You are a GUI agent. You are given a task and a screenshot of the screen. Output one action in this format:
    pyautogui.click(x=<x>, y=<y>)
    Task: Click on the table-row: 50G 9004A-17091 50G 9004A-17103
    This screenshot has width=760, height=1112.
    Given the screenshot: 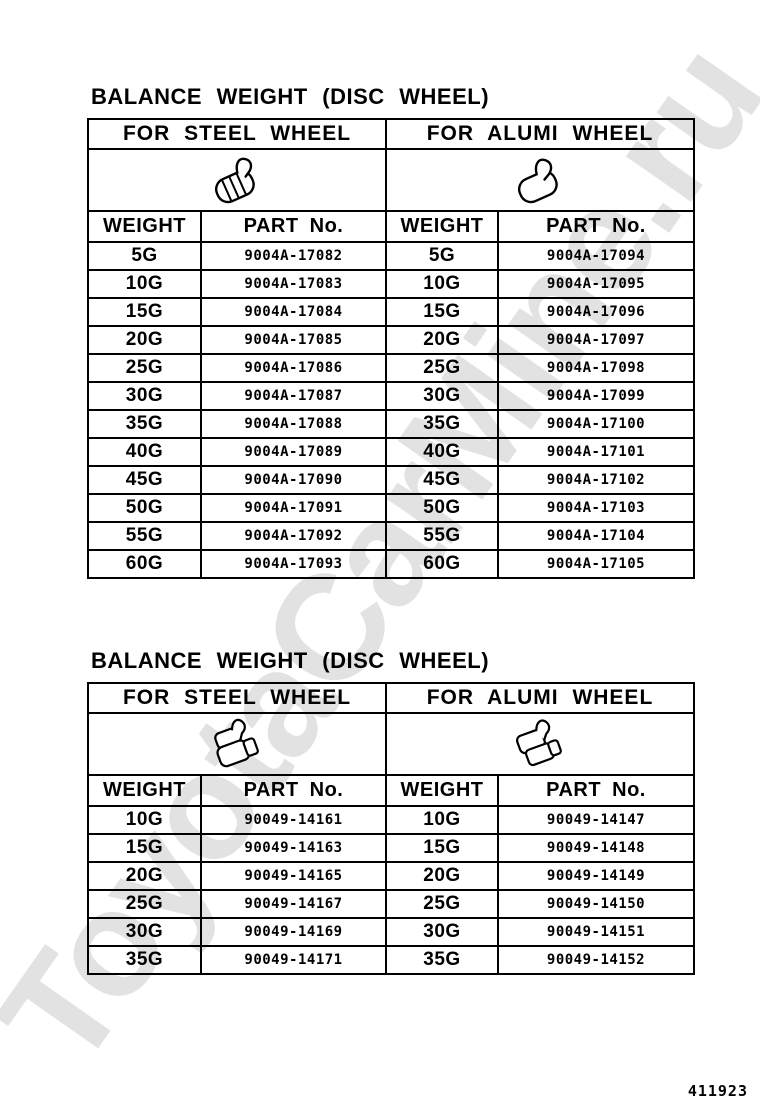 What is the action you would take?
    pyautogui.click(x=391, y=508)
    